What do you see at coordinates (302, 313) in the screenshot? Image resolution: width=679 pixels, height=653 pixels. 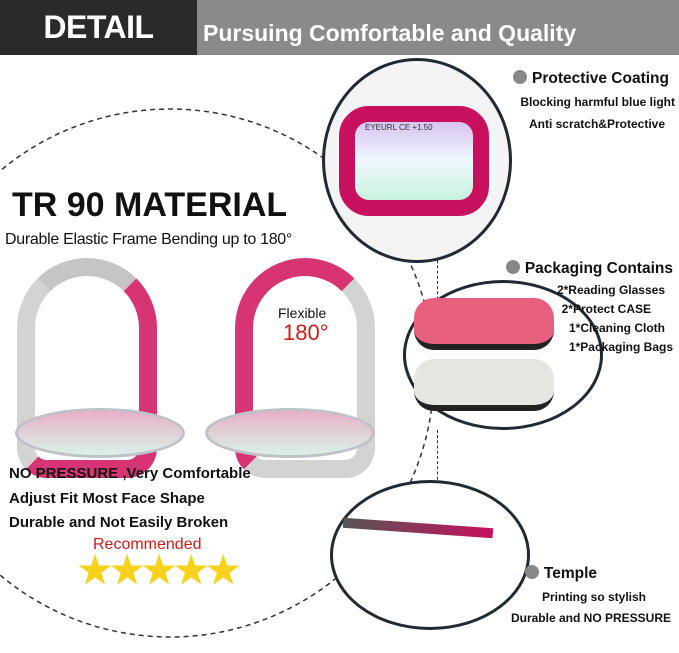 I see `flex-label: Flexible` at bounding box center [302, 313].